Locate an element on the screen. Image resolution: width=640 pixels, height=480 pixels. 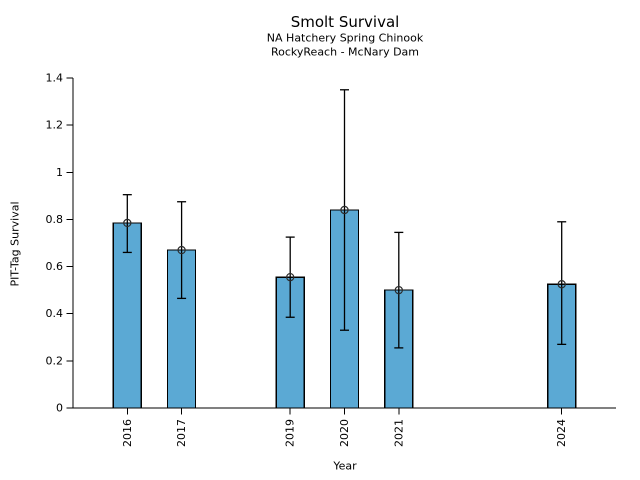
y-tick-label: 1.2 is located at coordinates (55, 125).